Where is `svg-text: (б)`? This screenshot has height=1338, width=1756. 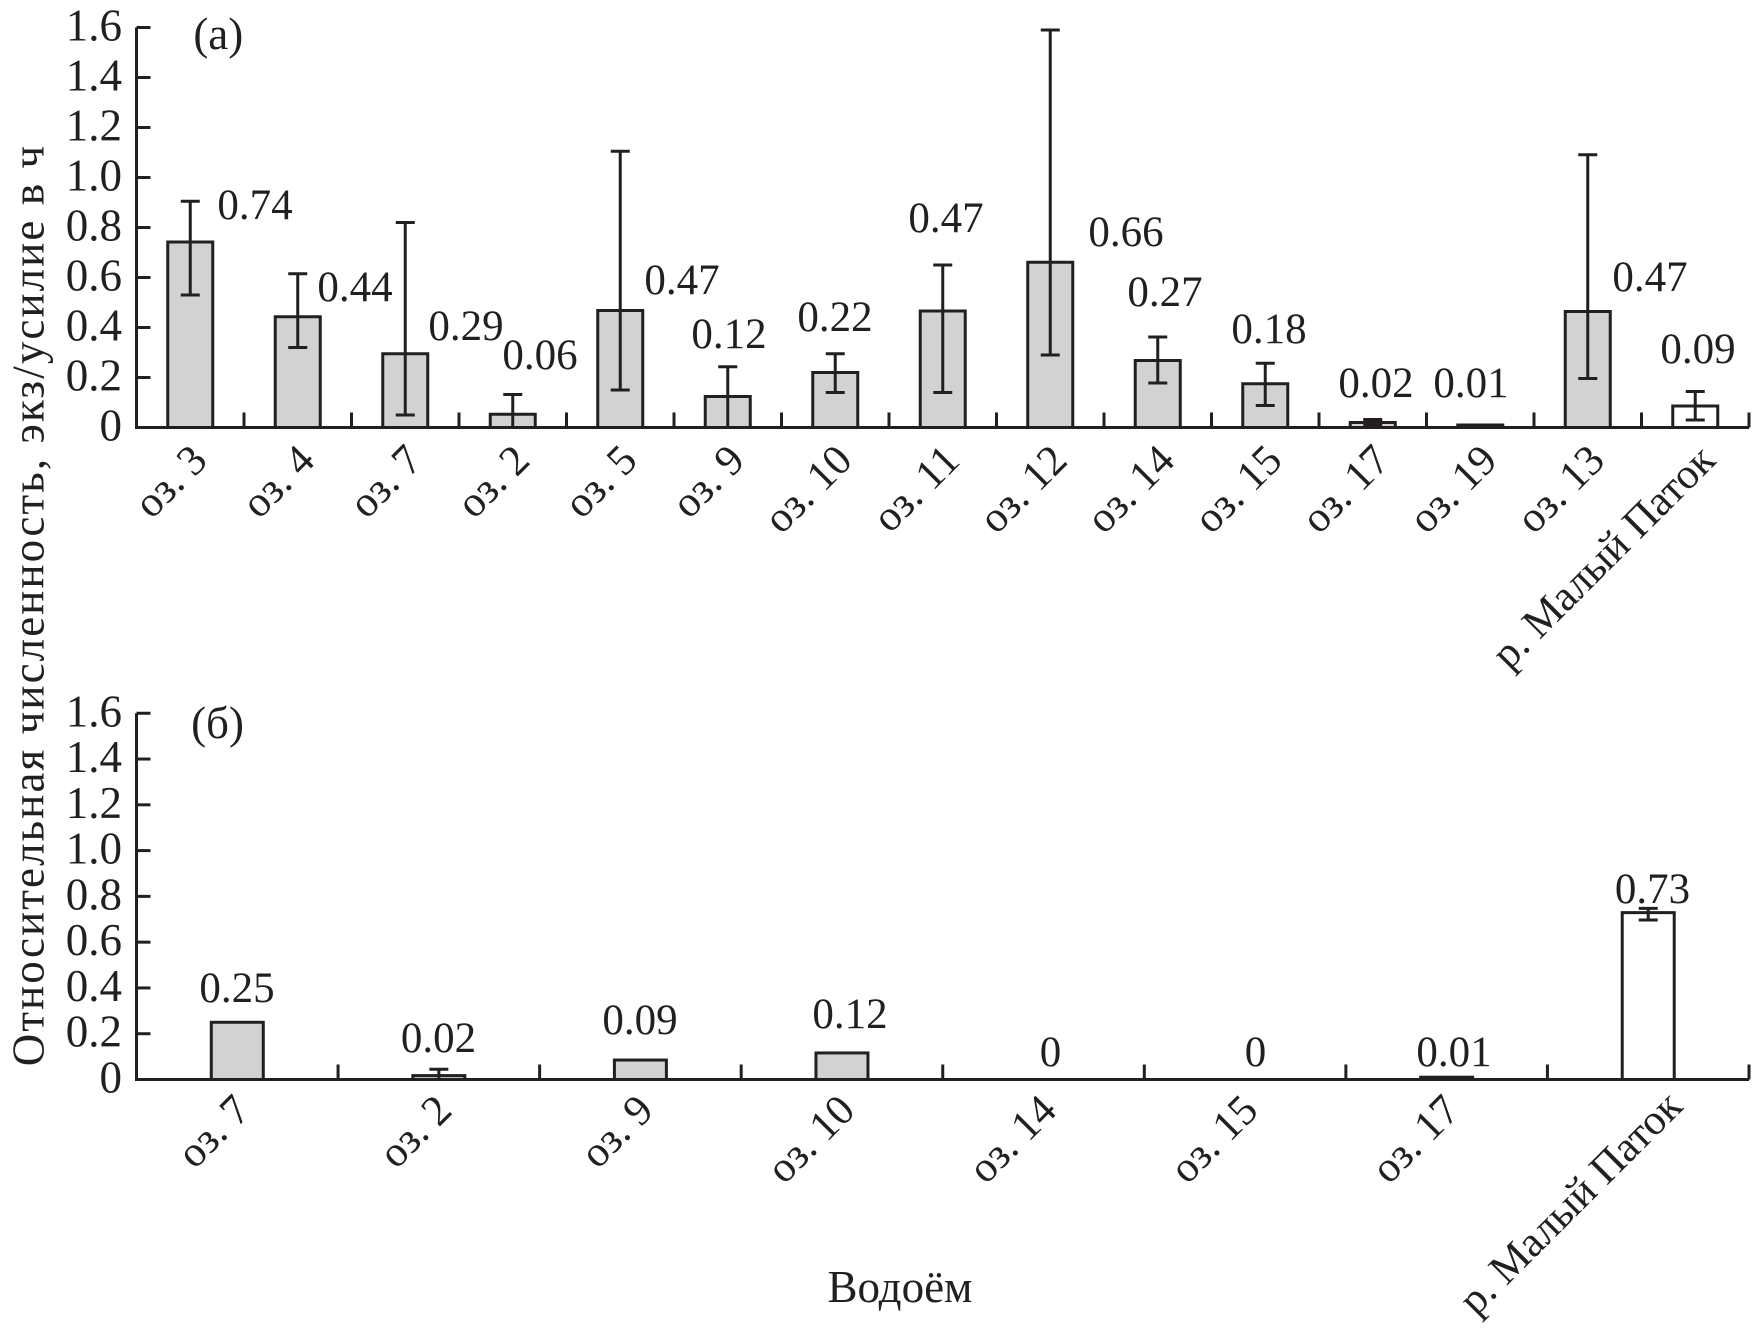 svg-text: (б) is located at coordinates (217, 723).